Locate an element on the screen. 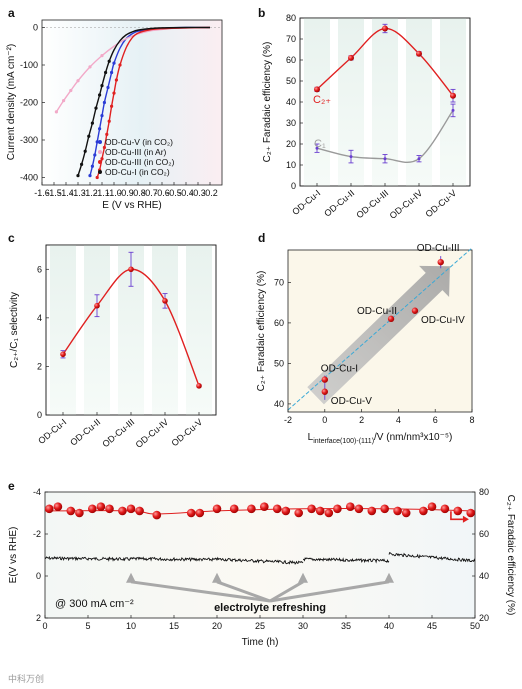 The width and height of the screenshot is (522, 689). panel-c-x-tick-label: OD-Cu-I is located at coordinates (52, 431).